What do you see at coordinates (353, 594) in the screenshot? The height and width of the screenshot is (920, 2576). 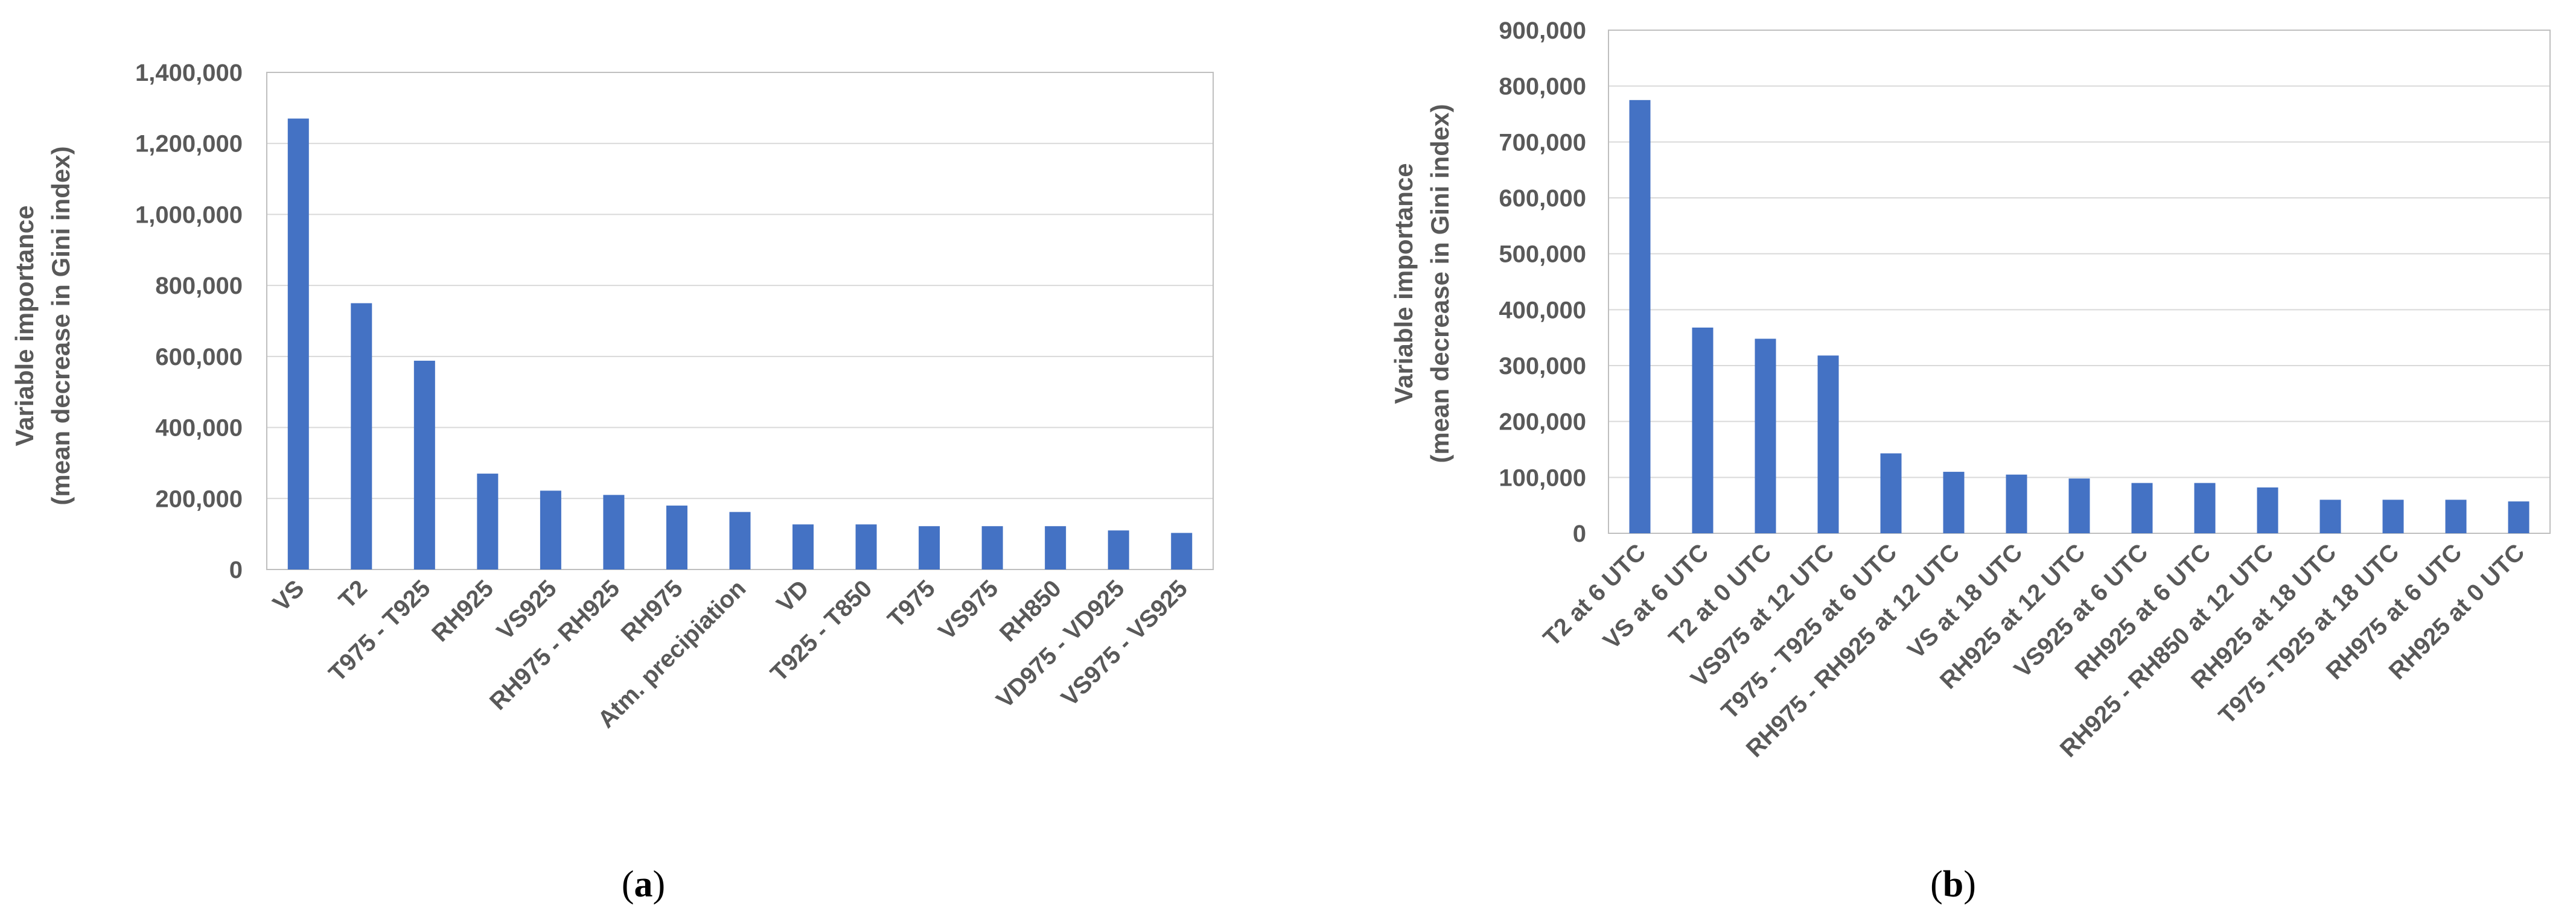 I see `x-tick-label: T2` at bounding box center [353, 594].